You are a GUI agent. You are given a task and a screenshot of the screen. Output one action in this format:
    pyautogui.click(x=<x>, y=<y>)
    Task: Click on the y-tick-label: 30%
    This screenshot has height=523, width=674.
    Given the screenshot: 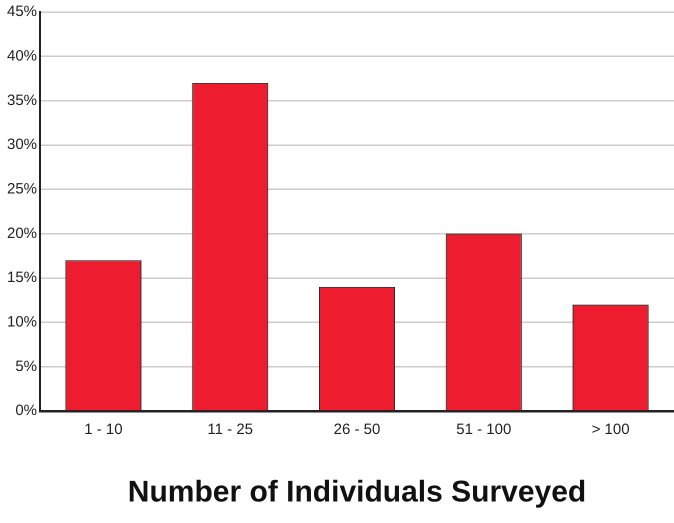 What is the action you would take?
    pyautogui.click(x=22, y=145)
    